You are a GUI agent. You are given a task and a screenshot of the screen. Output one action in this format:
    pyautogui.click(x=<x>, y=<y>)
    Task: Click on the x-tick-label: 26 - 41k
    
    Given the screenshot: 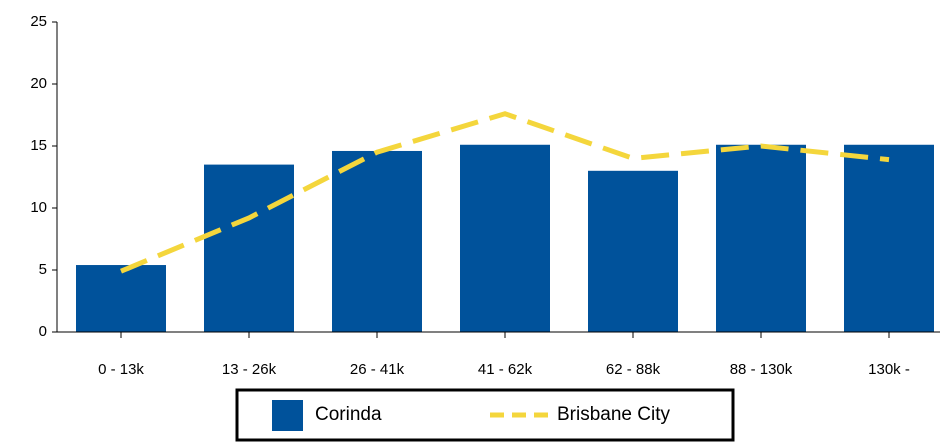 What is the action you would take?
    pyautogui.click(x=377, y=369)
    